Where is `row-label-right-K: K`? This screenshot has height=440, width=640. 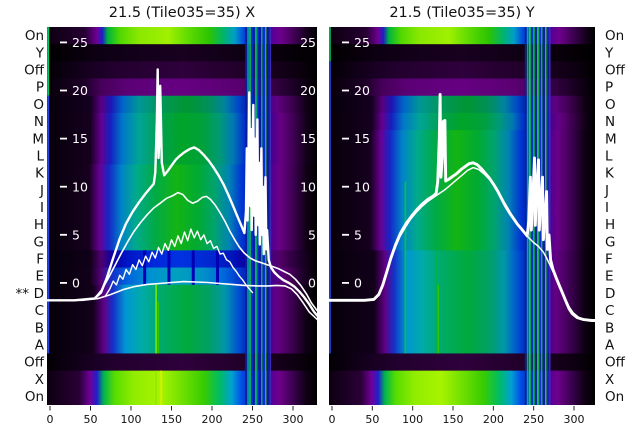
row-label-right-K: K is located at coordinates (610, 174).